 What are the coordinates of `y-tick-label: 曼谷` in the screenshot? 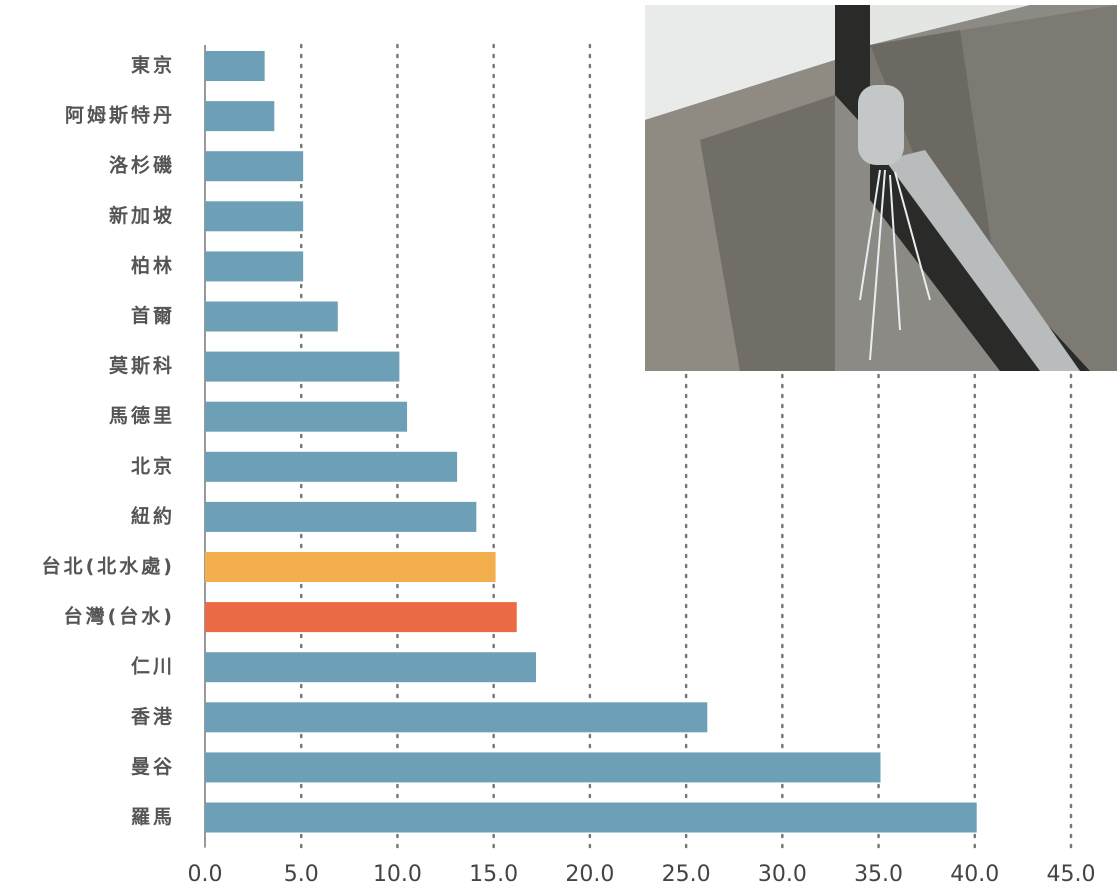 It's located at (153, 767).